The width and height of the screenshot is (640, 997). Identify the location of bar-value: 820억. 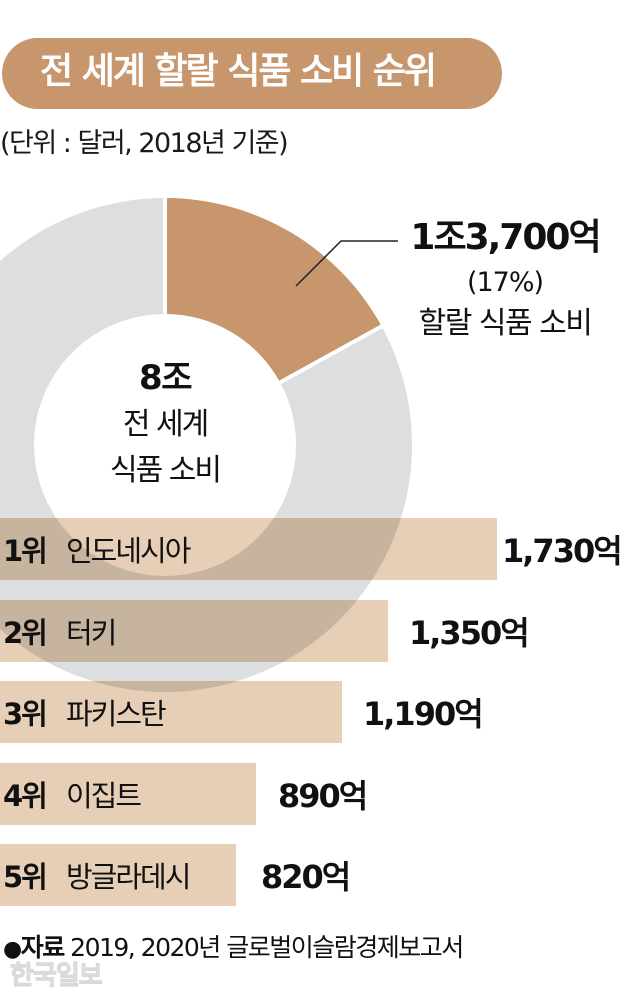
(306, 877).